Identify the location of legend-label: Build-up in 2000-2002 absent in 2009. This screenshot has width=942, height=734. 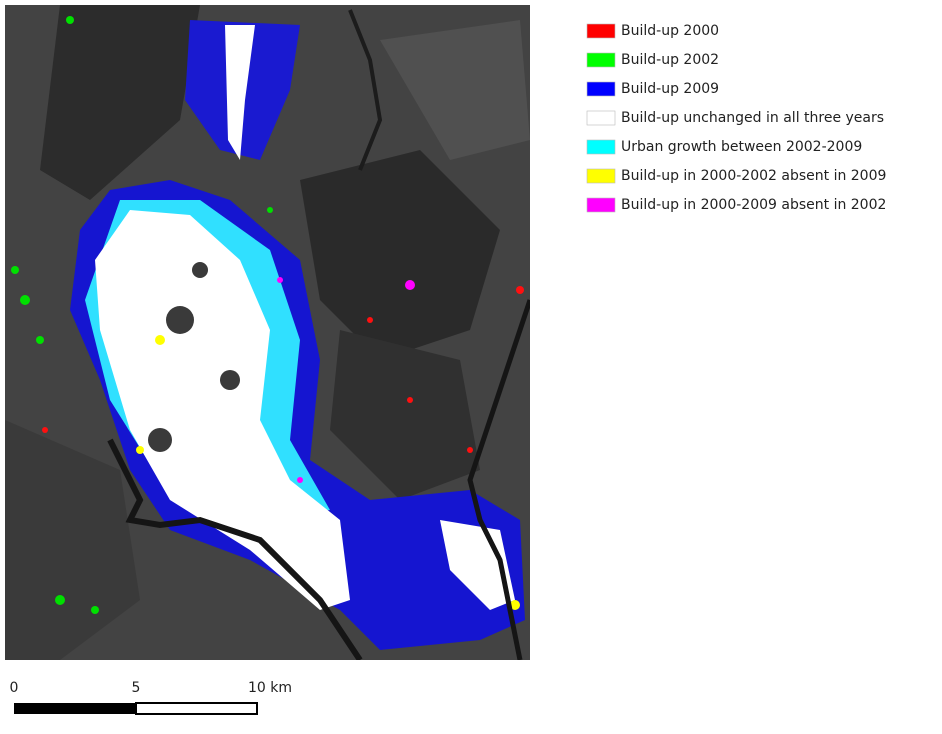
(753, 176).